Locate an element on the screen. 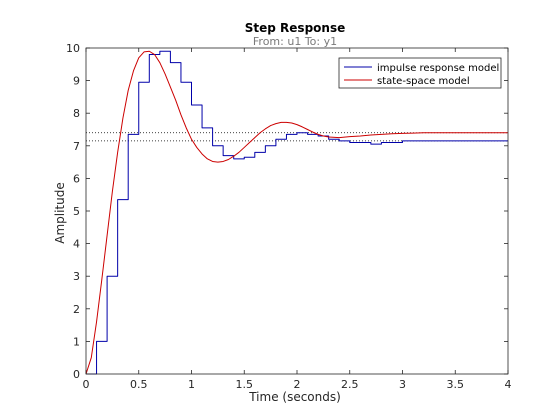  x-tick-label: 3 is located at coordinates (402, 384).